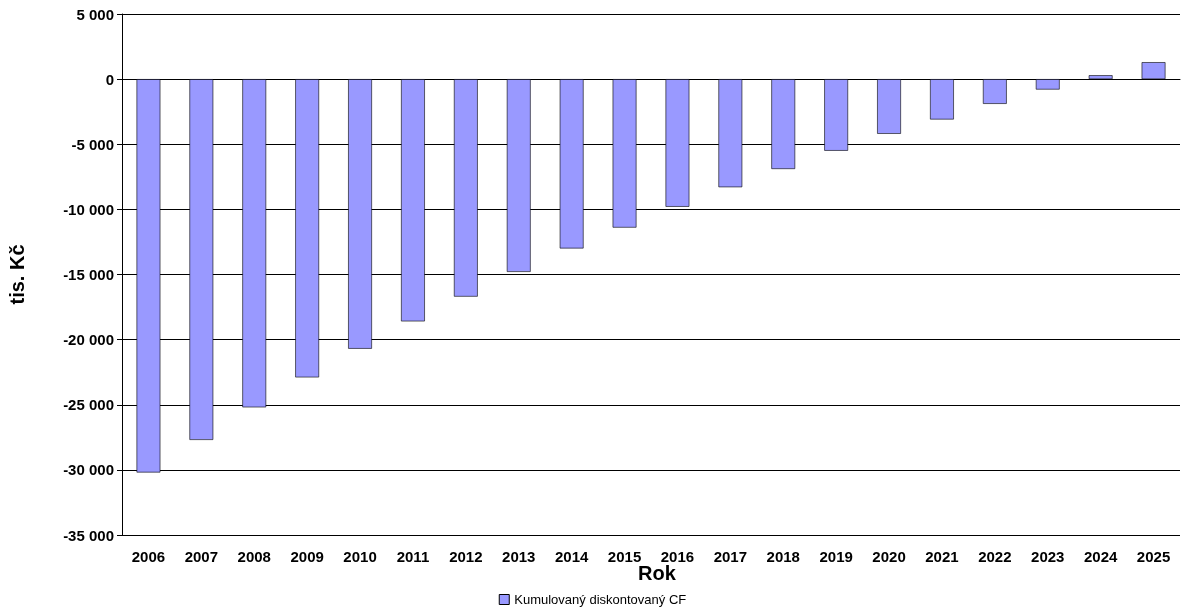 The height and width of the screenshot is (613, 1185). What do you see at coordinates (519, 556) in the screenshot?
I see `x-tick-label: 2013` at bounding box center [519, 556].